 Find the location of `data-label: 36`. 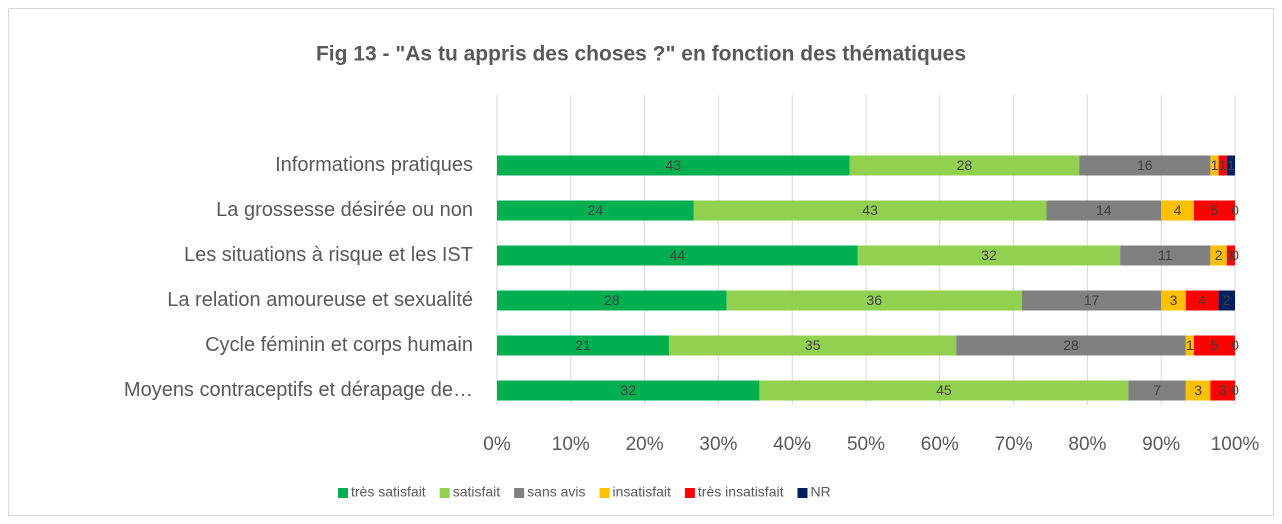

data-label: 36 is located at coordinates (874, 300).